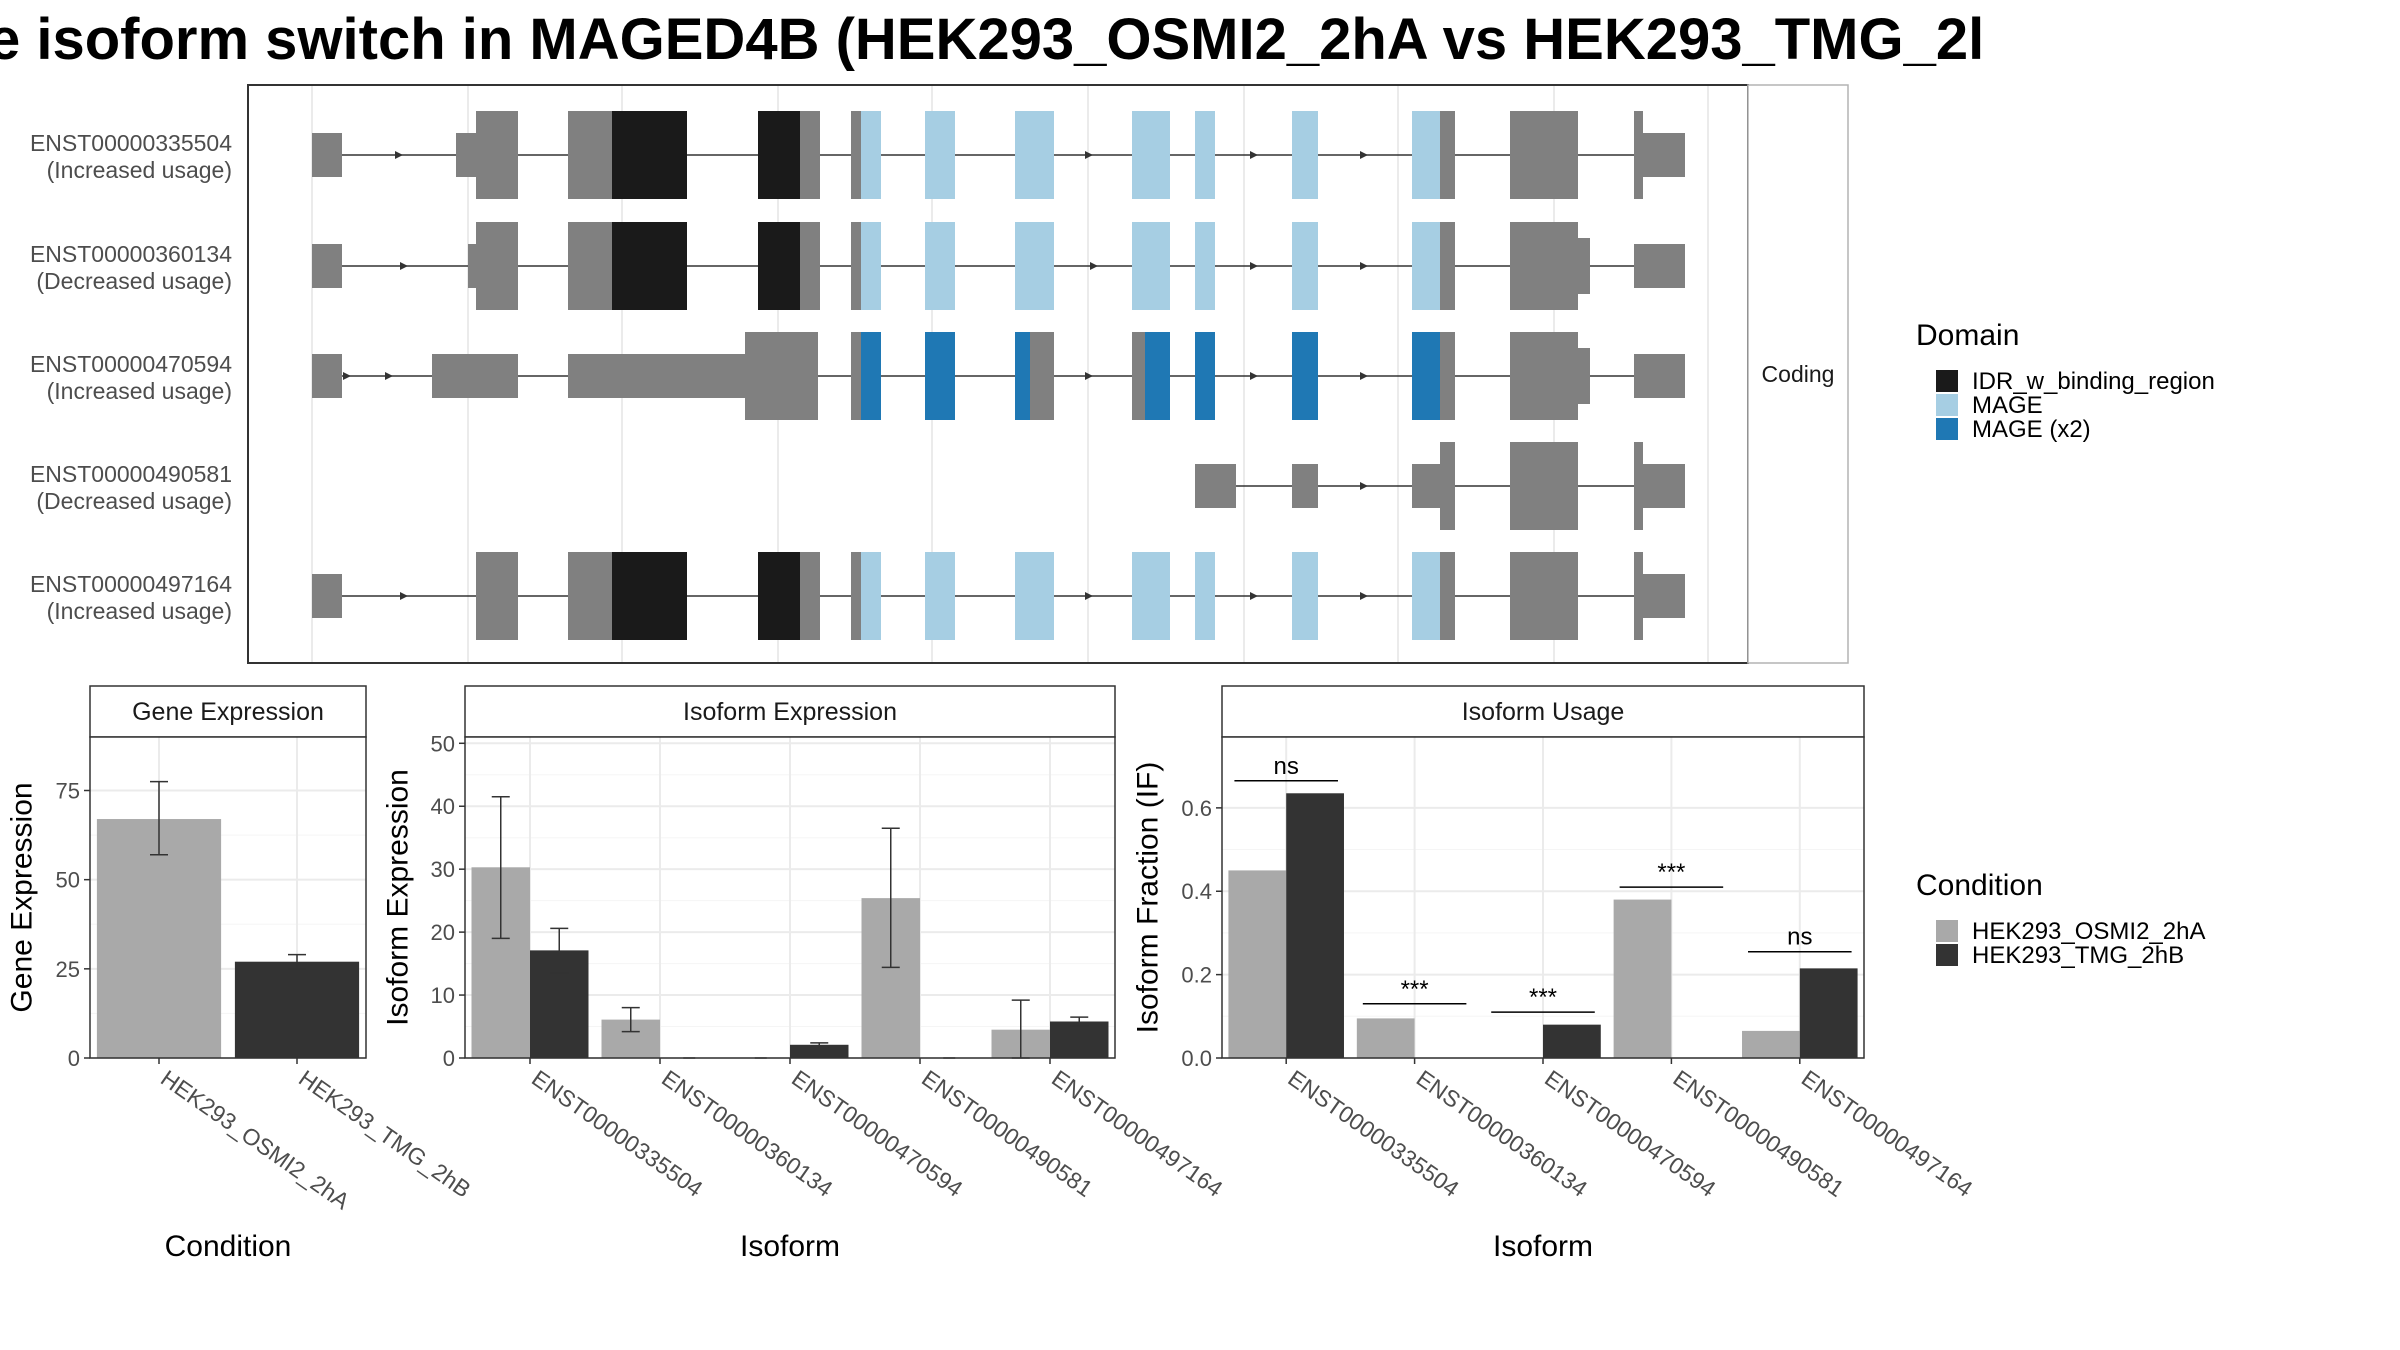 The image size is (2400, 1350). I want to click on y-axis-title: Isoform Expression, so click(398, 897).